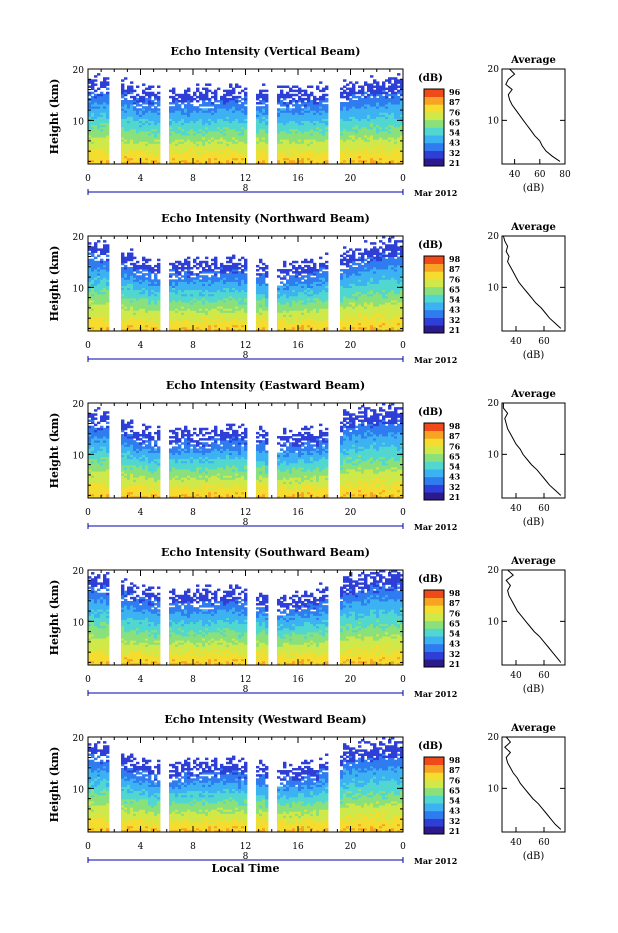 This screenshot has height=933, width=618. Describe the element at coordinates (454, 163) in the screenshot. I see `colorbar-tick-label: 21` at that location.